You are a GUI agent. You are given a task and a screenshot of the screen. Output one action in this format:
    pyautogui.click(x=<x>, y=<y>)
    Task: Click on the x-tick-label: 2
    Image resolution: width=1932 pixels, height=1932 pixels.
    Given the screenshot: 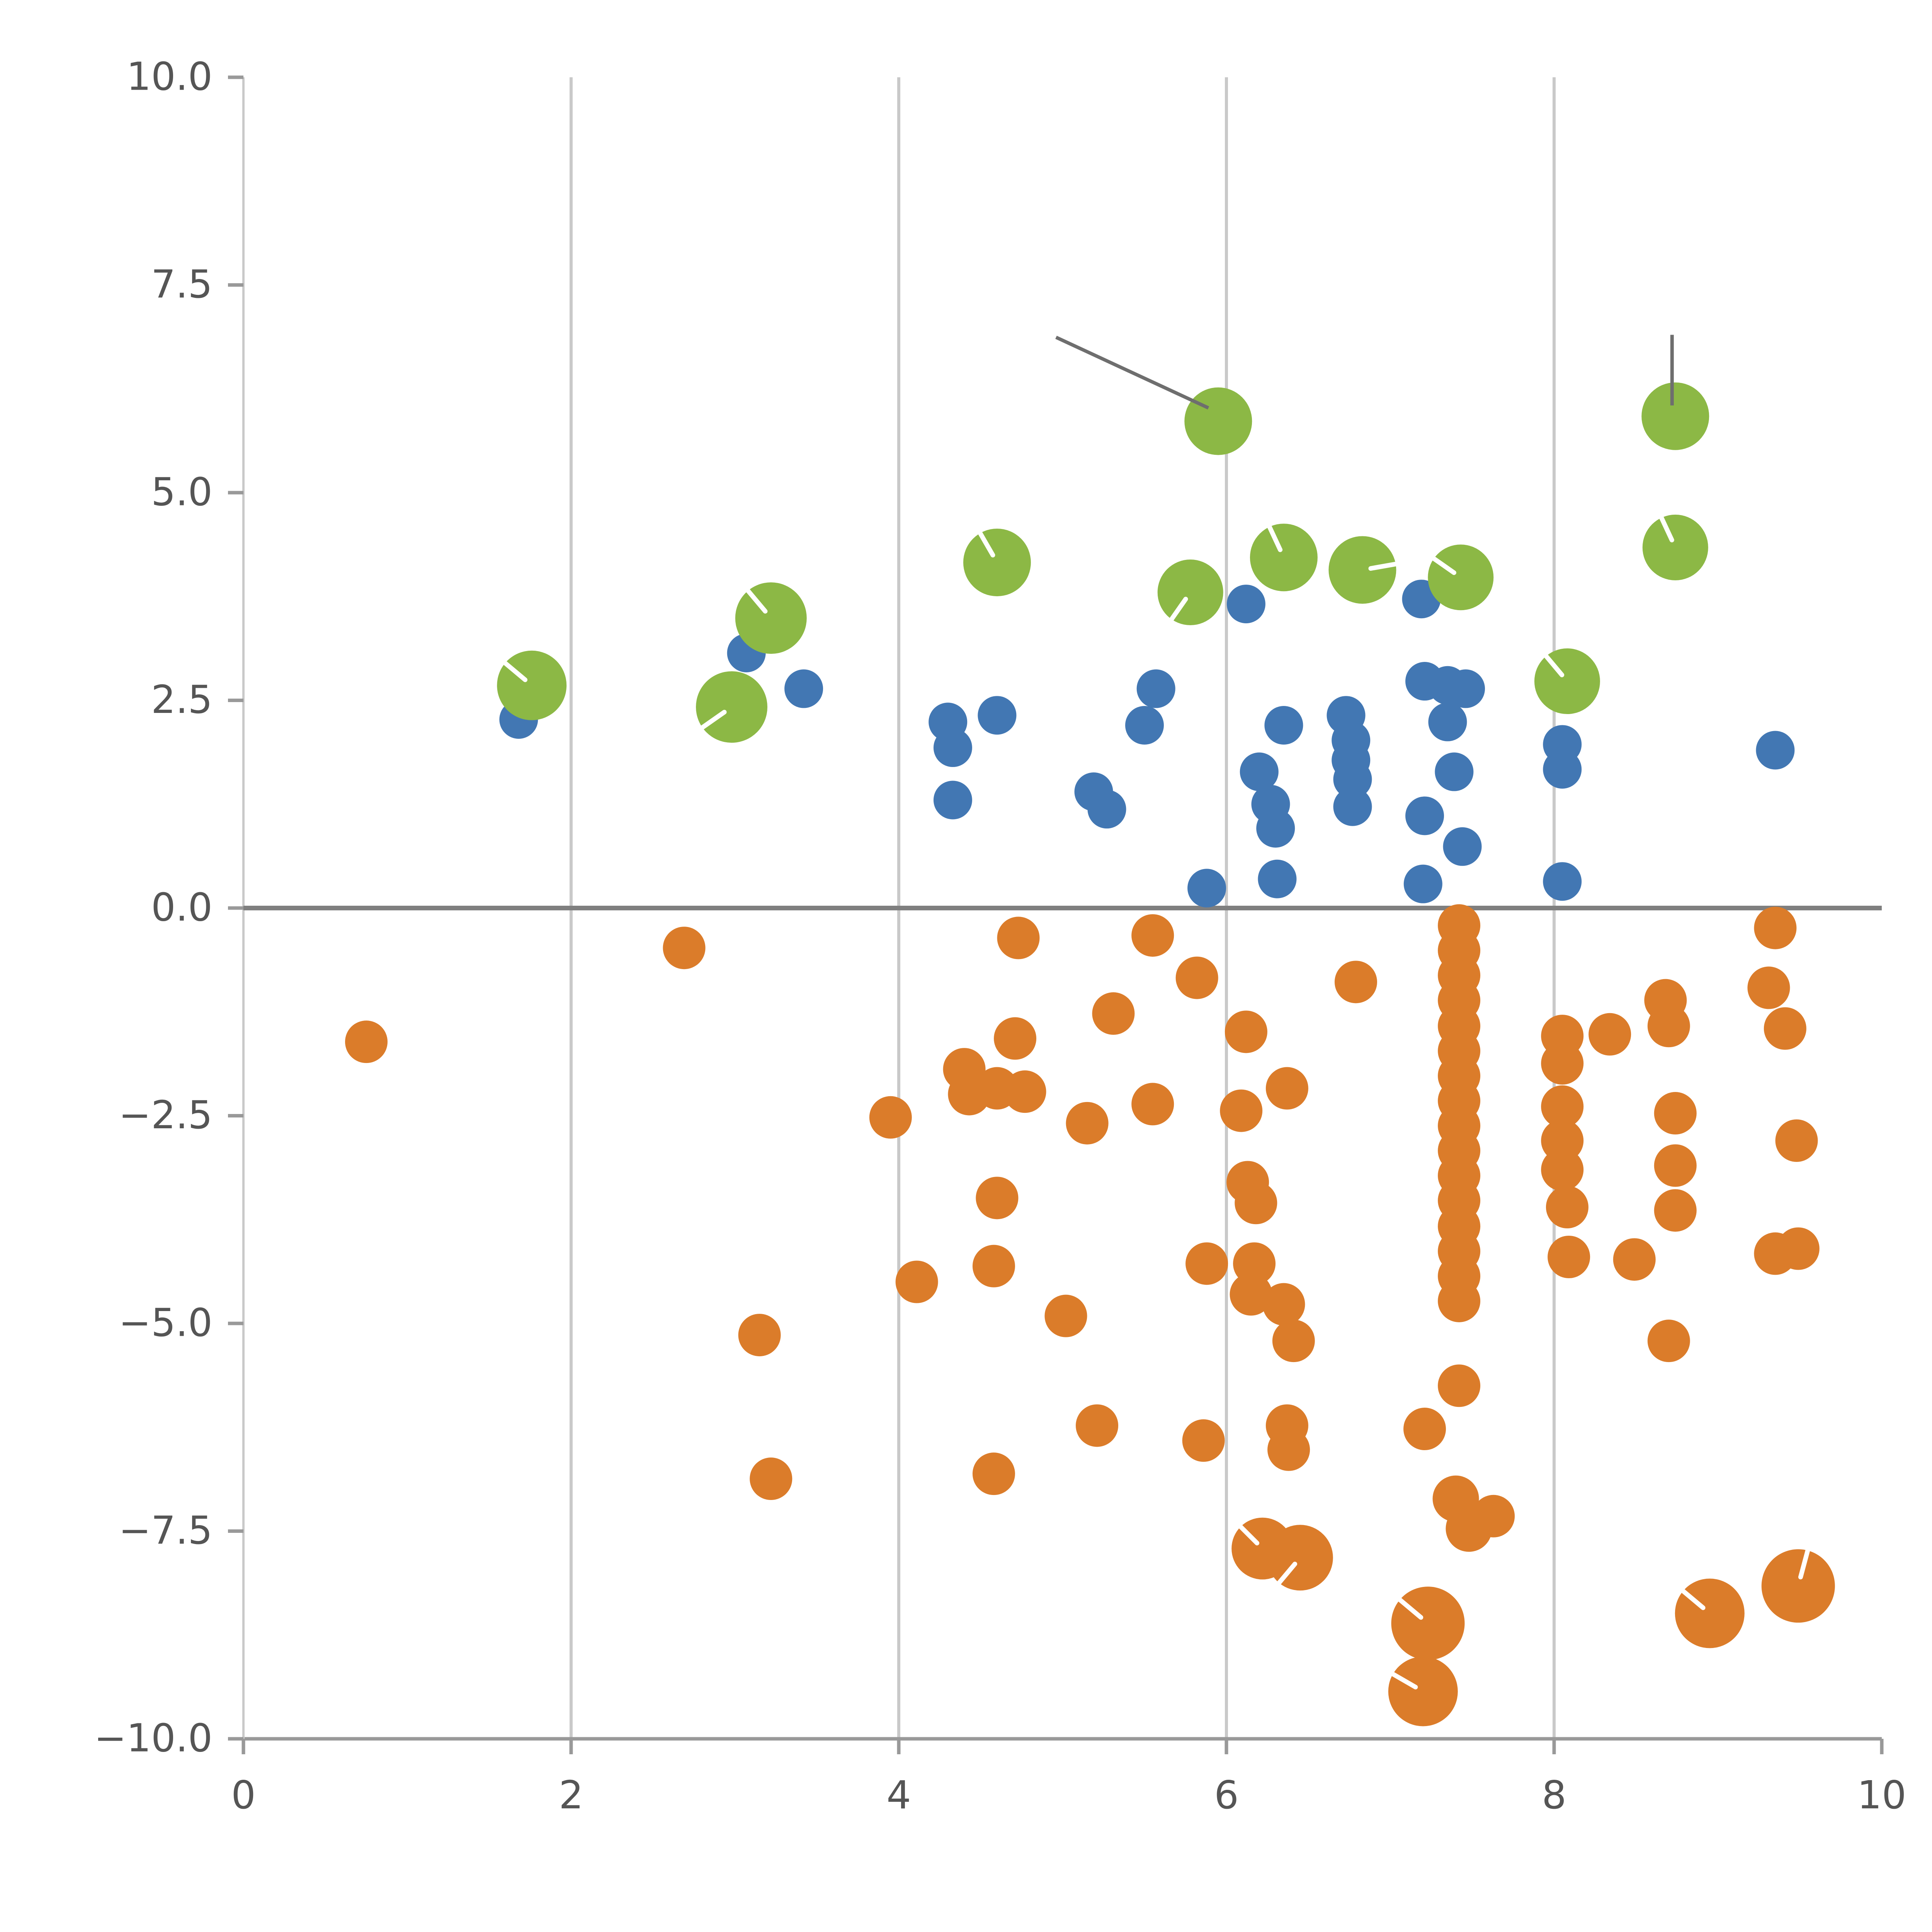 What is the action you would take?
    pyautogui.click(x=571, y=1795)
    